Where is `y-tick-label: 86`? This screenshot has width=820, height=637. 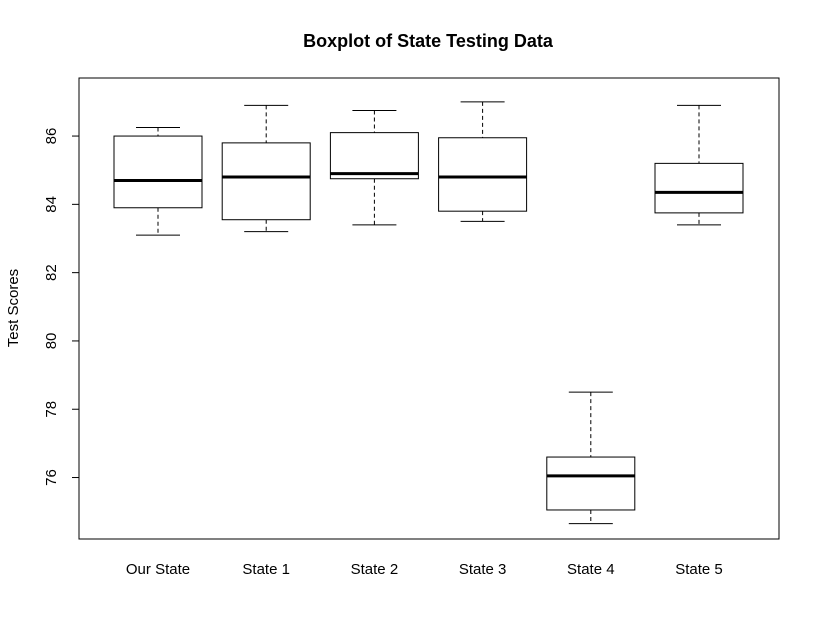
y-tick-label: 86 is located at coordinates (51, 136).